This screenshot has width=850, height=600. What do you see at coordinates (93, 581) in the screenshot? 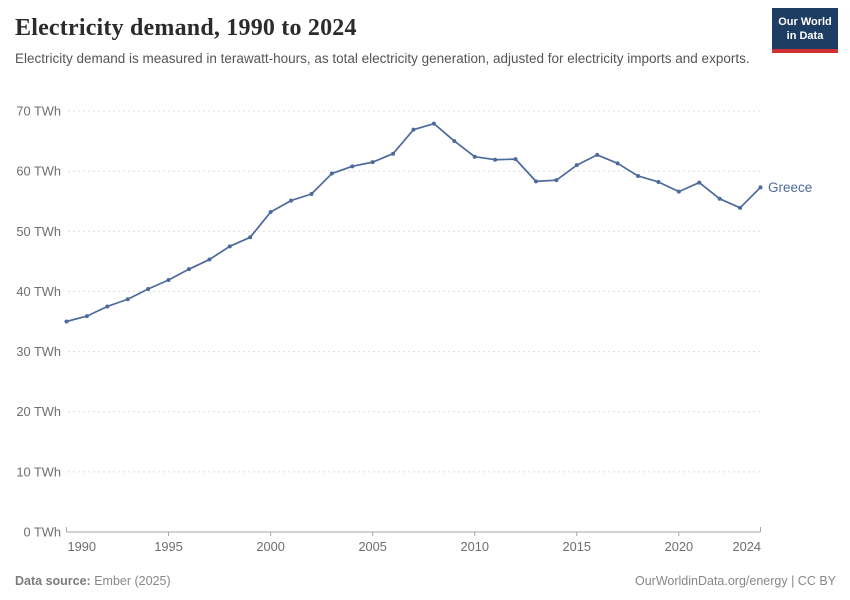
I see `data-source: Data source: Ember (2025)` at bounding box center [93, 581].